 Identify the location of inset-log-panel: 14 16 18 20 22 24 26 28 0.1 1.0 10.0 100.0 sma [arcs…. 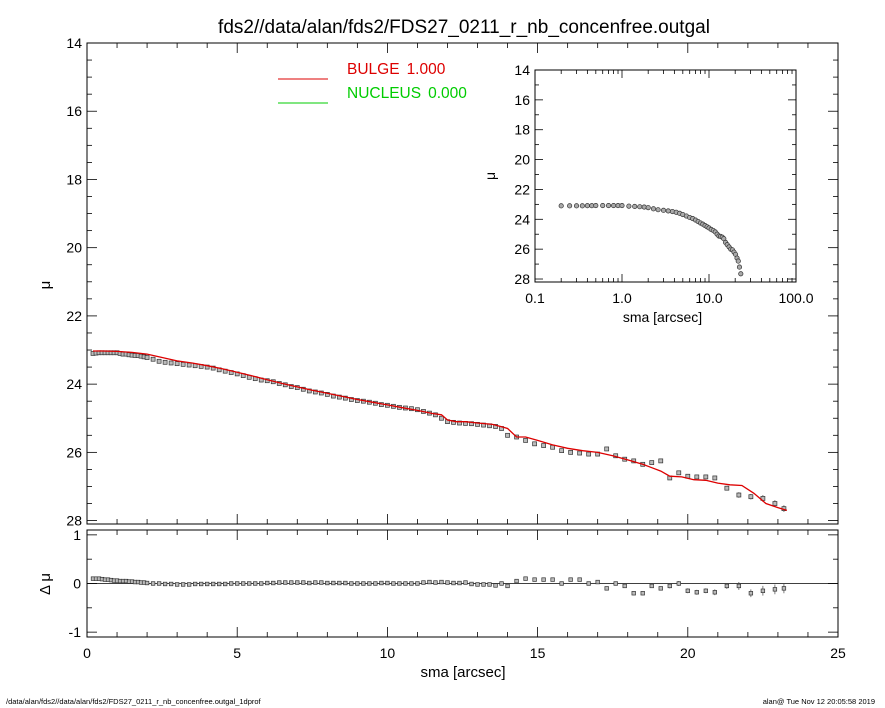
(648, 193).